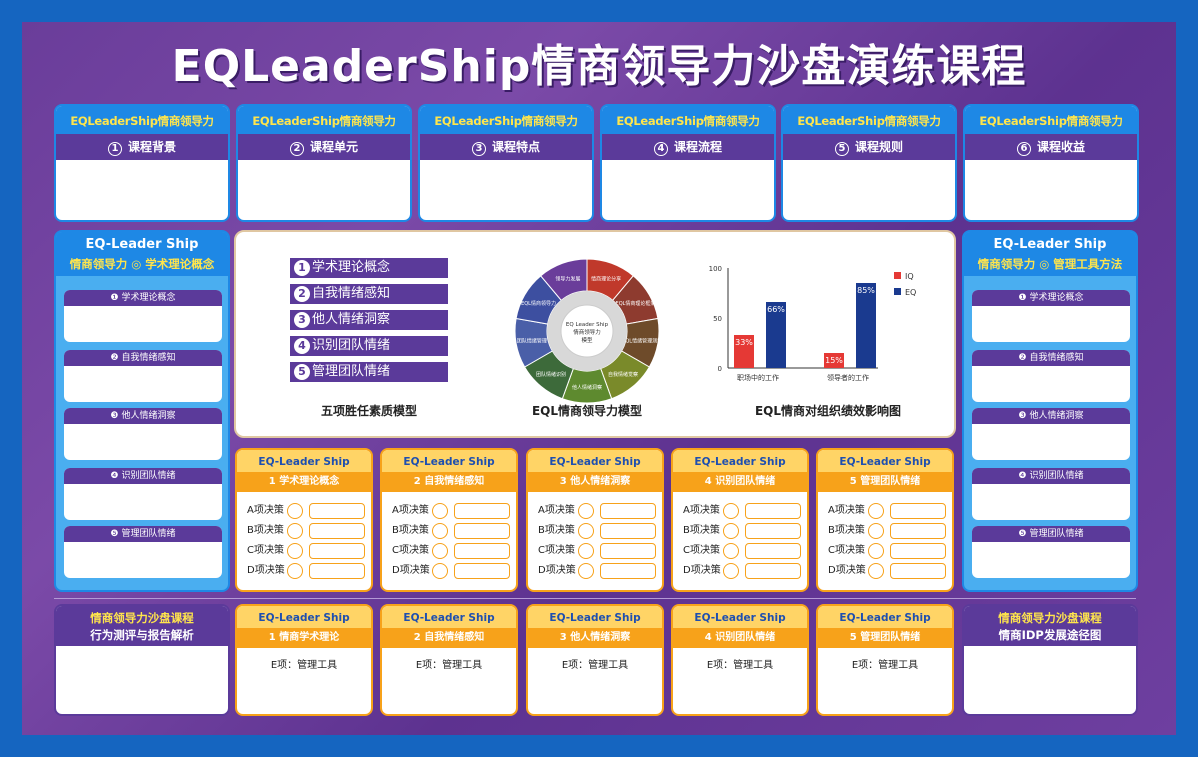  I want to click on wheel-center-line3: 模型, so click(587, 340).